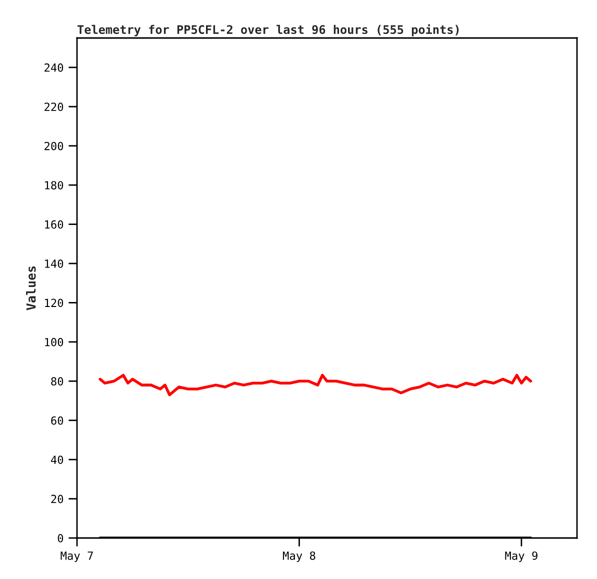 Image resolution: width=597 pixels, height=579 pixels. What do you see at coordinates (54, 107) in the screenshot?
I see `y-tick-label: 220` at bounding box center [54, 107].